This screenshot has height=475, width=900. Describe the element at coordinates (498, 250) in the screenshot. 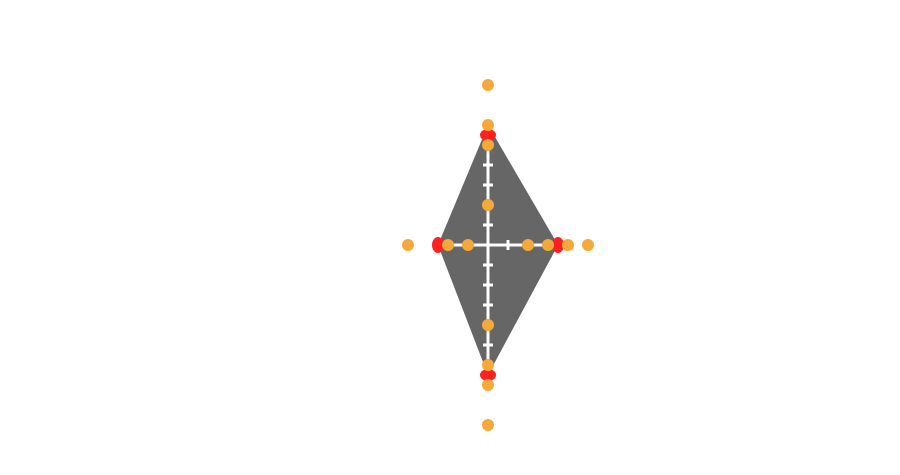

I see `rhombus-shape` at that location.